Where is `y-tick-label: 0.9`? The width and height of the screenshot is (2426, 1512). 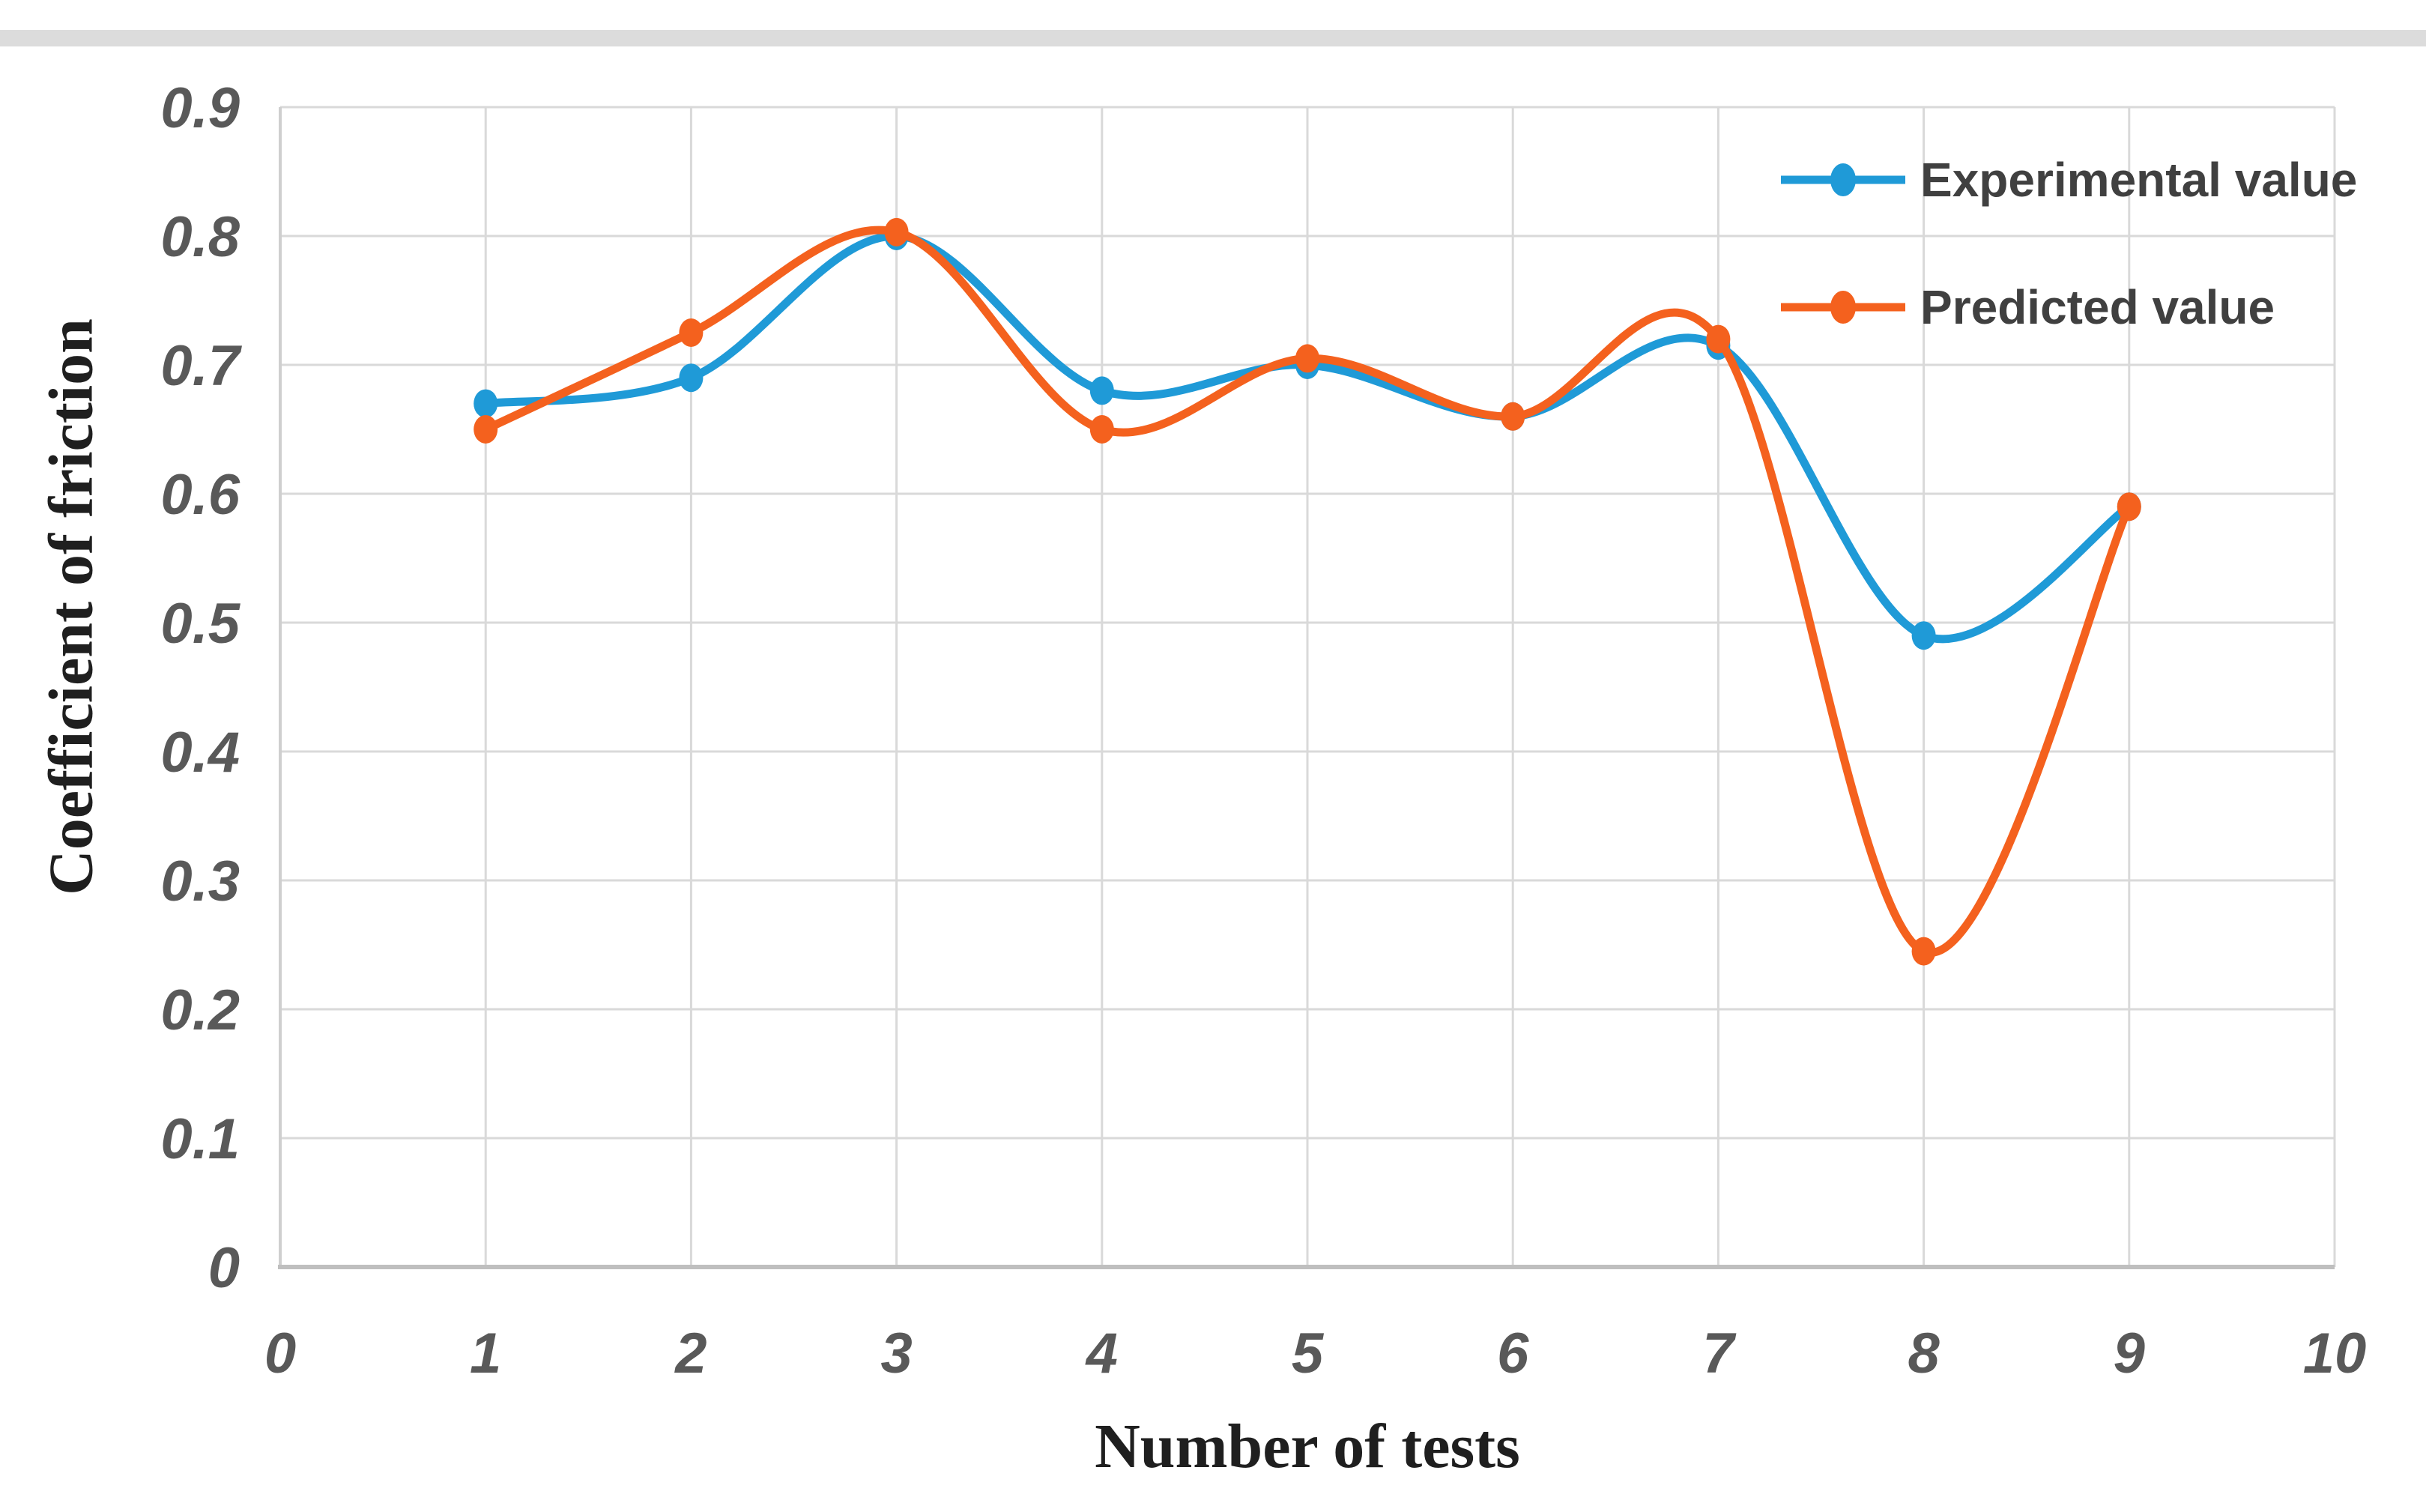 y-tick-label: 0.9 is located at coordinates (200, 108).